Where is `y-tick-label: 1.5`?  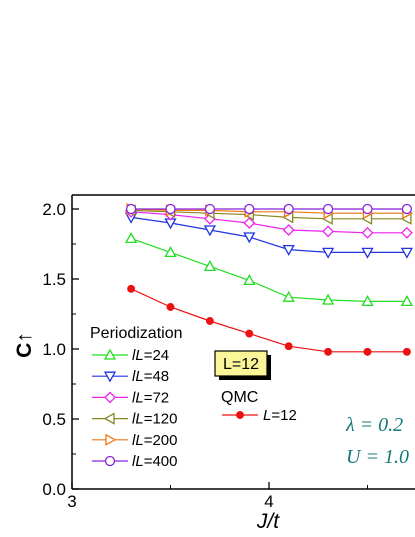
y-tick-label: 1.5 is located at coordinates (54, 279).